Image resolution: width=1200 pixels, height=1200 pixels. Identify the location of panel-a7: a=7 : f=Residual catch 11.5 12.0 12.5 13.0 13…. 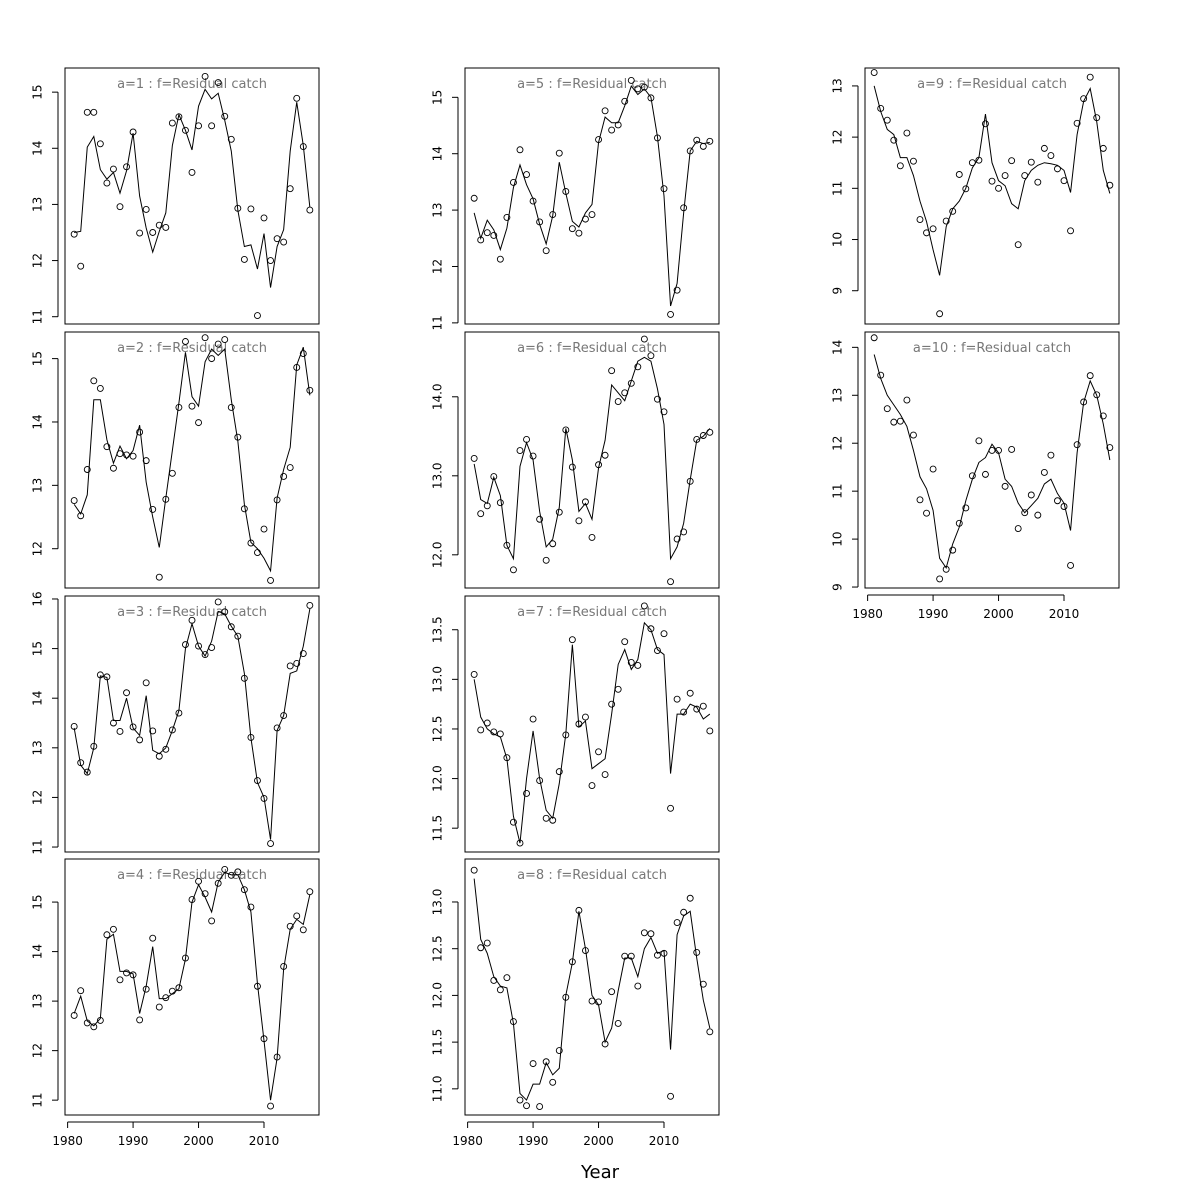
(575, 724).